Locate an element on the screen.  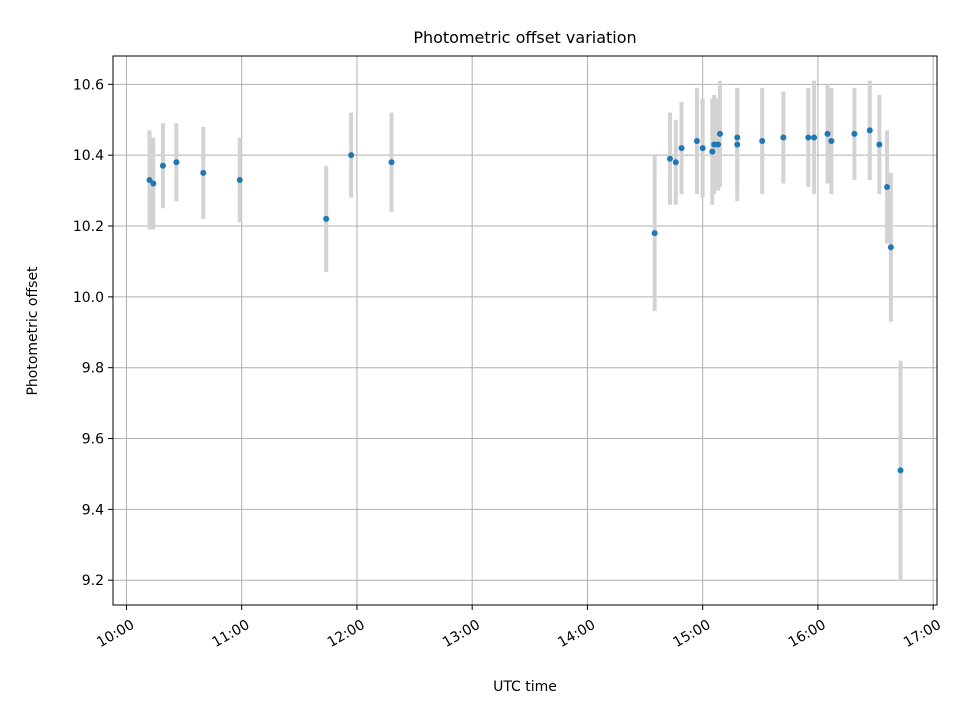
y-tick-label: 10.4 is located at coordinates (88, 156).